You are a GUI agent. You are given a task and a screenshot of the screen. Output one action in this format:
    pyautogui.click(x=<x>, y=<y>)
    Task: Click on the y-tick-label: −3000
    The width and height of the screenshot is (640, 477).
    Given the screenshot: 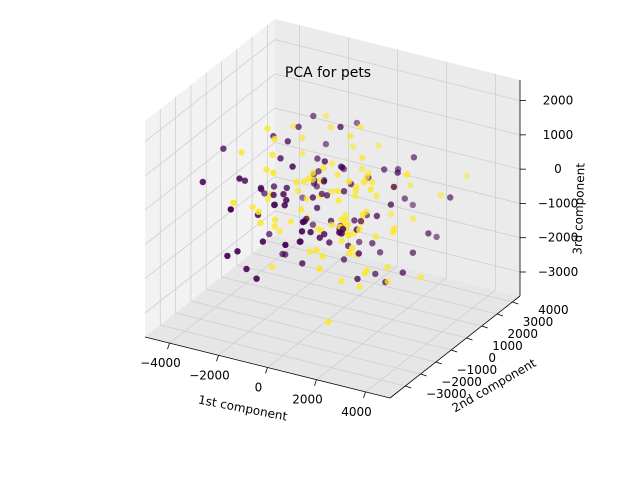 What is the action you would take?
    pyautogui.click(x=446, y=394)
    